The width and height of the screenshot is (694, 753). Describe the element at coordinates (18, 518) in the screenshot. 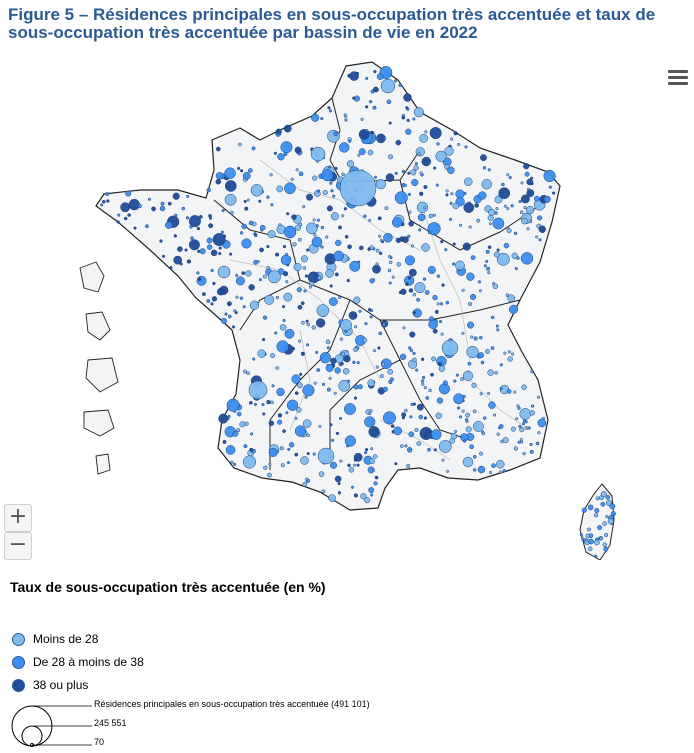

I see `zoom-in-button: +` at that location.